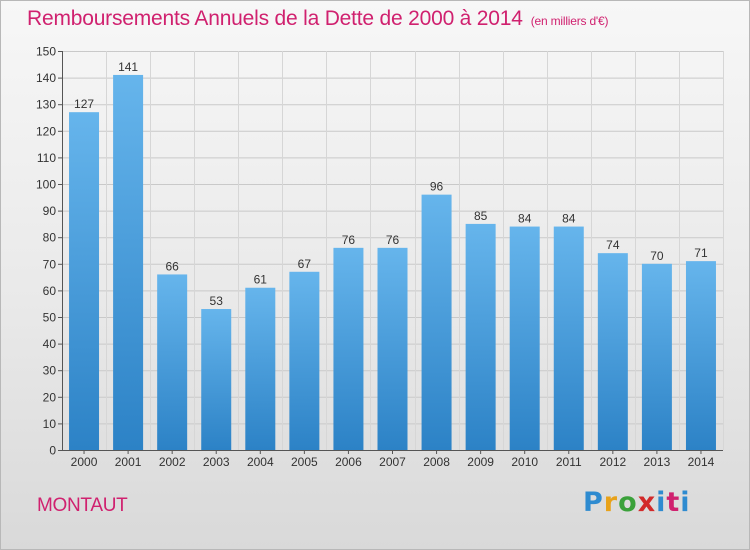 The image size is (750, 550). Describe the element at coordinates (46, 131) in the screenshot. I see `y-tick-label: 120` at that location.